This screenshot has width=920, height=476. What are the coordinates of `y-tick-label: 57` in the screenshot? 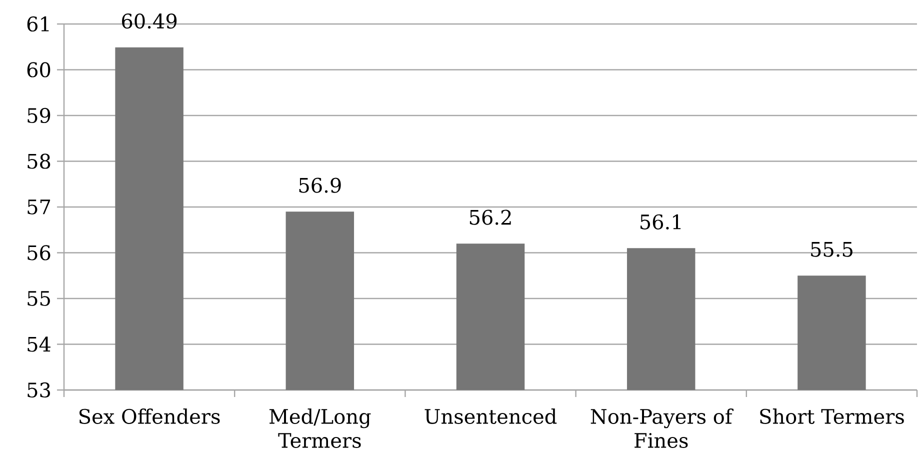 It's located at (39, 207).